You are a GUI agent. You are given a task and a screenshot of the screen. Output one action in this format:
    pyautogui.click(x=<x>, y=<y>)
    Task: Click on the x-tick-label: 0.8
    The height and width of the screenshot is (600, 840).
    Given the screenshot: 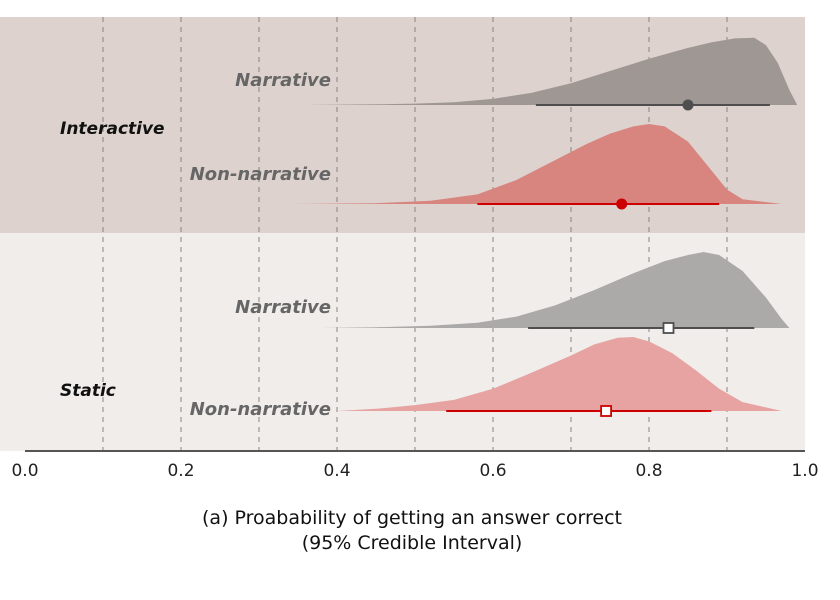 What is the action you would take?
    pyautogui.click(x=648, y=471)
    